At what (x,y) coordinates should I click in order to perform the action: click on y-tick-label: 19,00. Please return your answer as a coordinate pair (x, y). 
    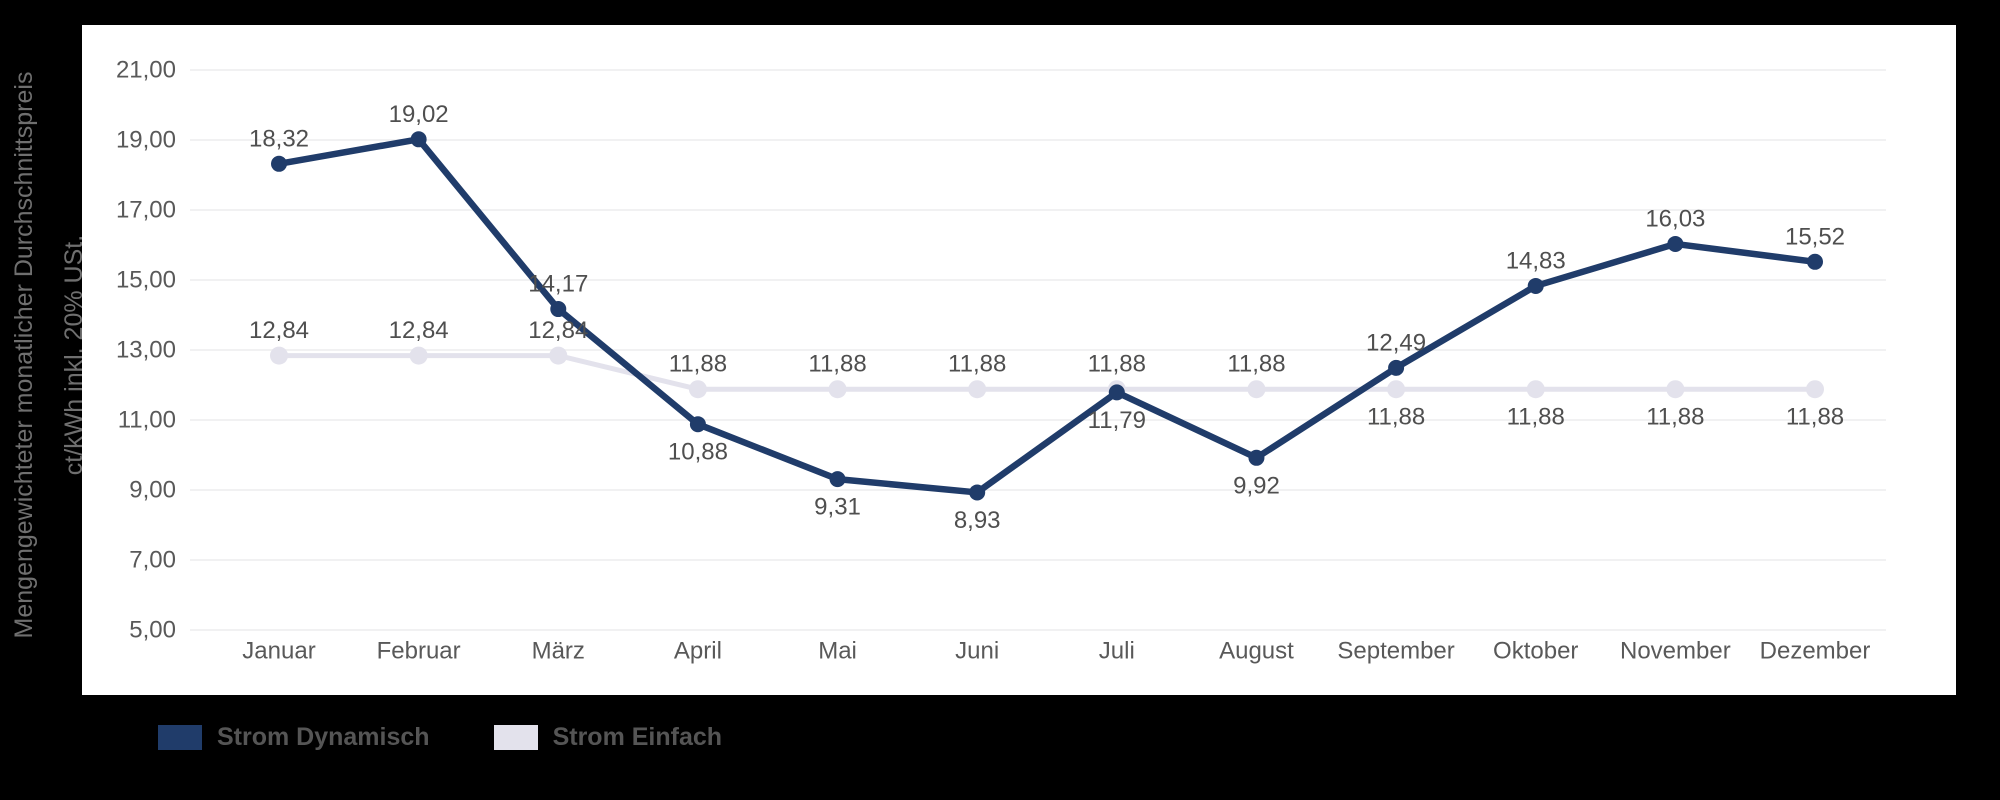
    Looking at the image, I should click on (146, 140).